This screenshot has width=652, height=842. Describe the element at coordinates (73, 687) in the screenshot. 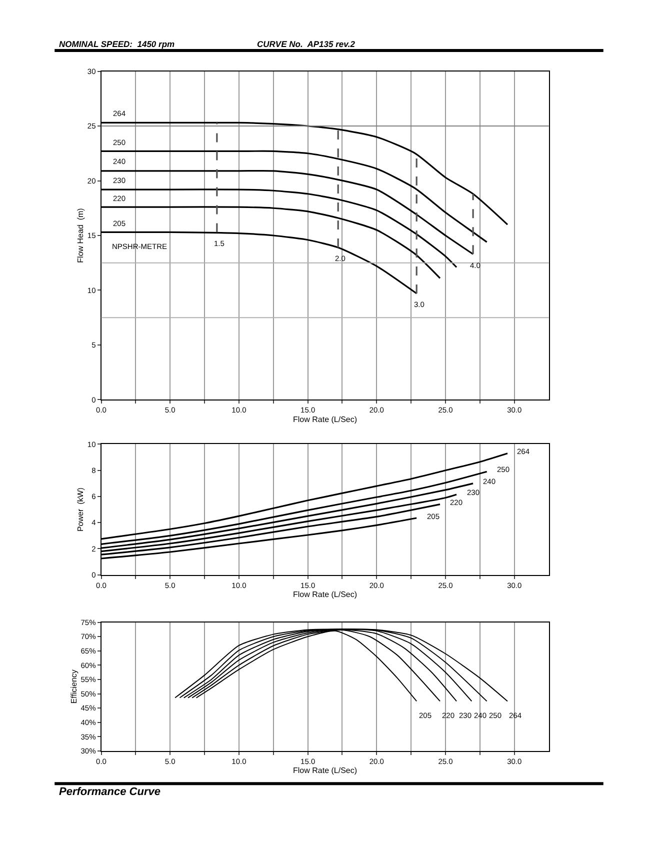

I see `y-axis-title: Efficiency` at that location.